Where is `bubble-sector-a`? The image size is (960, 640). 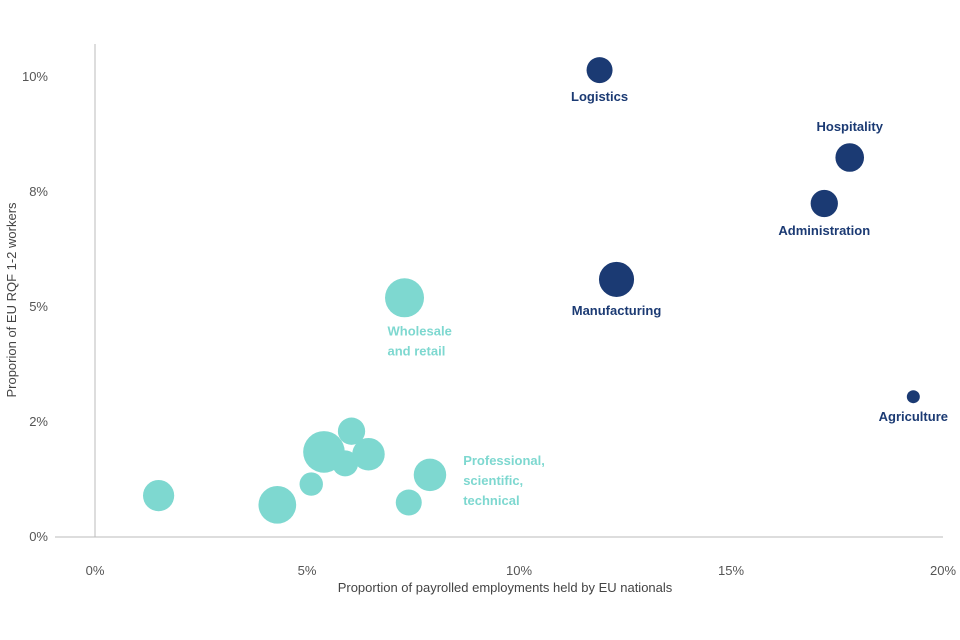
bubble-sector-a is located at coordinates (159, 496).